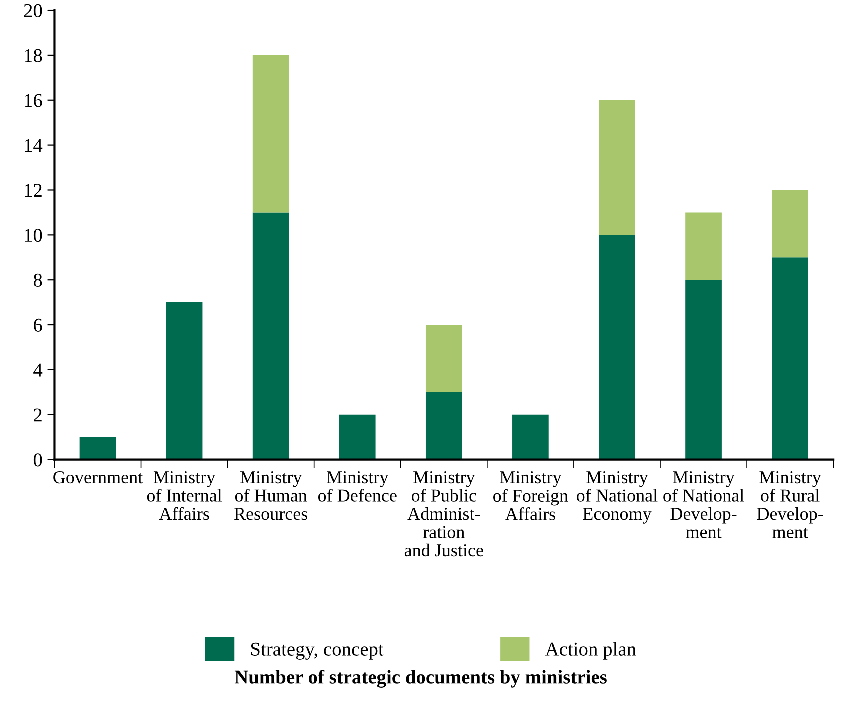  Describe the element at coordinates (184, 495) in the screenshot. I see `x-tick-label: Ministry of Internal Affairs` at that location.